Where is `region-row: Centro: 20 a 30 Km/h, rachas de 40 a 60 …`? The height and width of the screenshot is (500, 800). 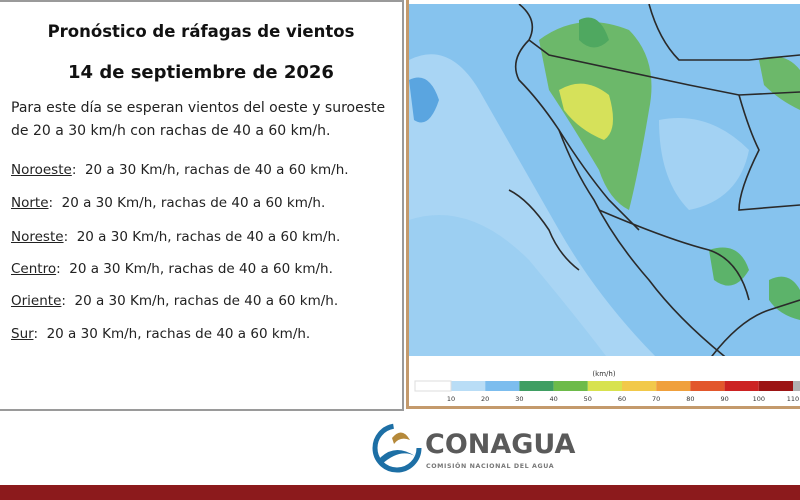 region-row: Centro: 20 a 30 Km/h, rachas de 40 a 60 … is located at coordinates (172, 269).